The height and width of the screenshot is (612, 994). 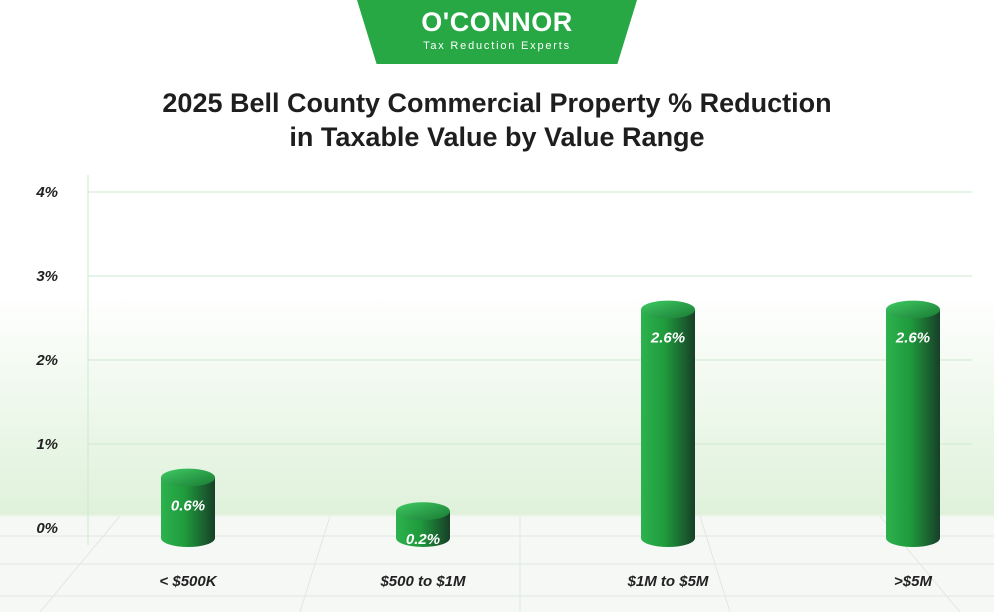 What do you see at coordinates (47, 444) in the screenshot?
I see `y-tick-label: 1%` at bounding box center [47, 444].